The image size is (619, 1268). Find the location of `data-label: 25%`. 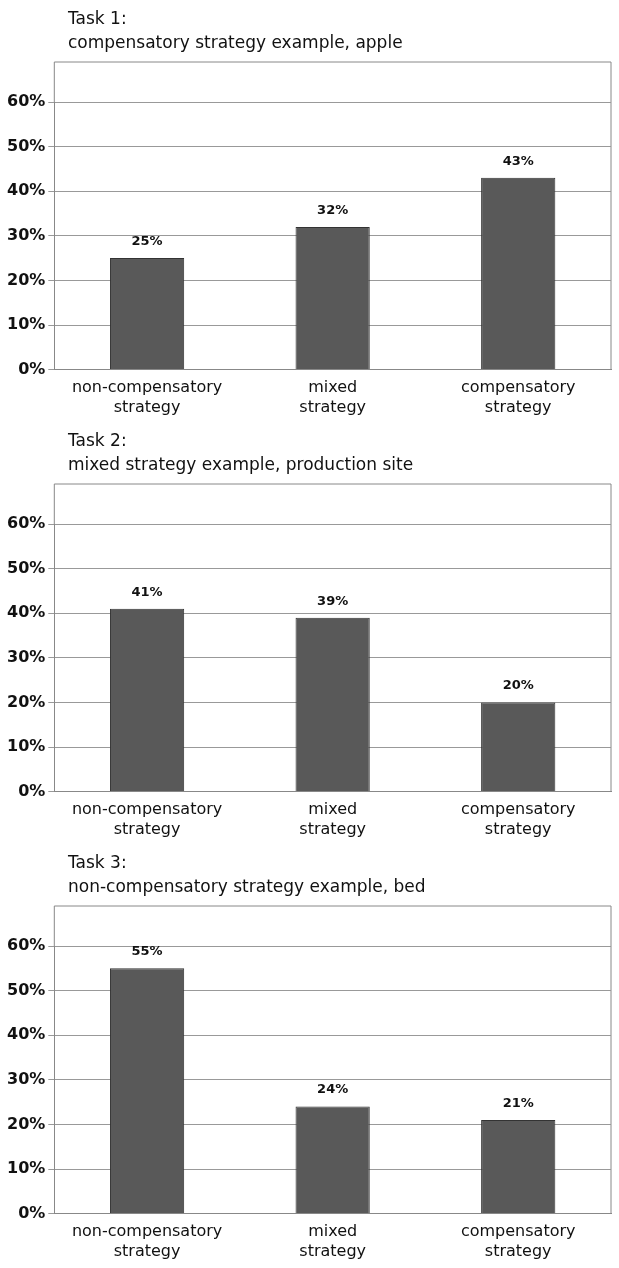

data-label: 25% is located at coordinates (147, 240).